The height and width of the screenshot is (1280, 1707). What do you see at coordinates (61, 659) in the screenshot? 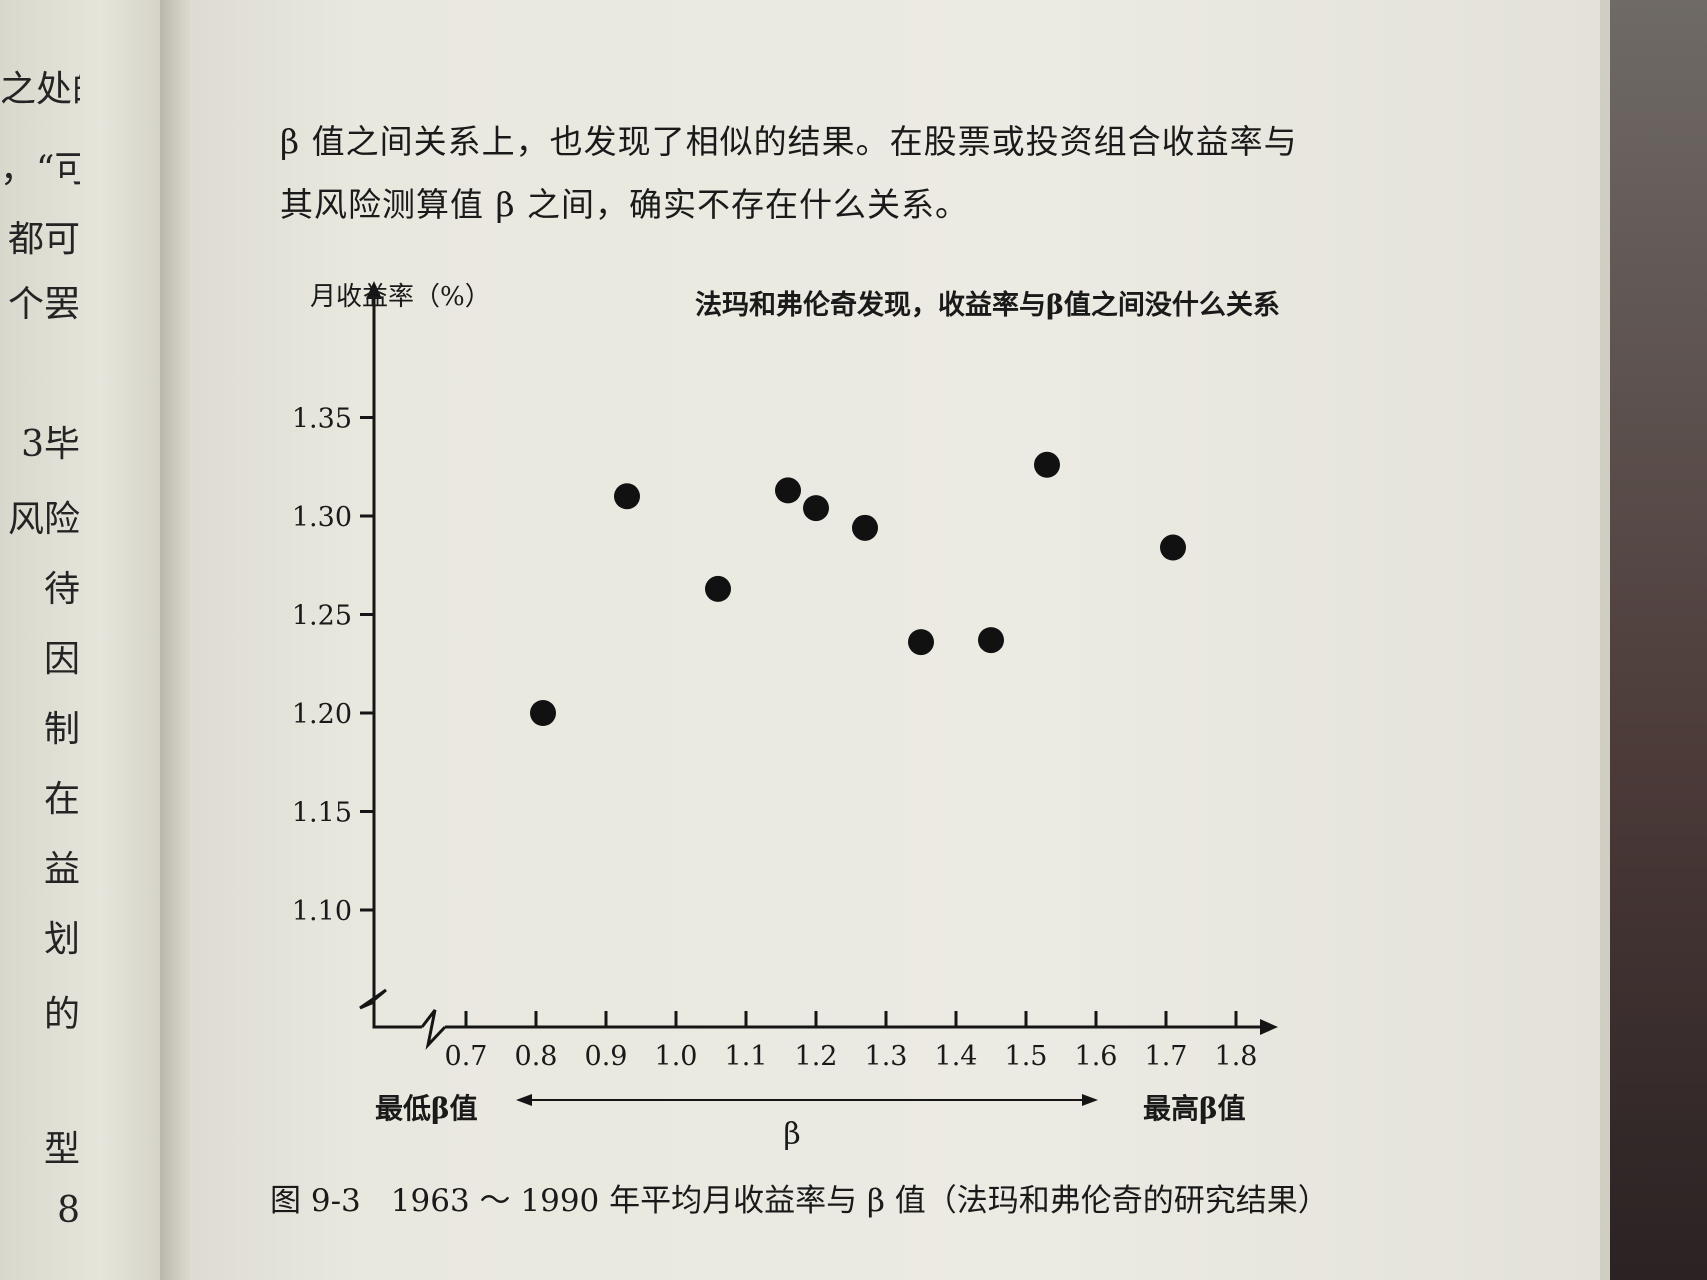
I see `left-page-line: 因` at bounding box center [61, 659].